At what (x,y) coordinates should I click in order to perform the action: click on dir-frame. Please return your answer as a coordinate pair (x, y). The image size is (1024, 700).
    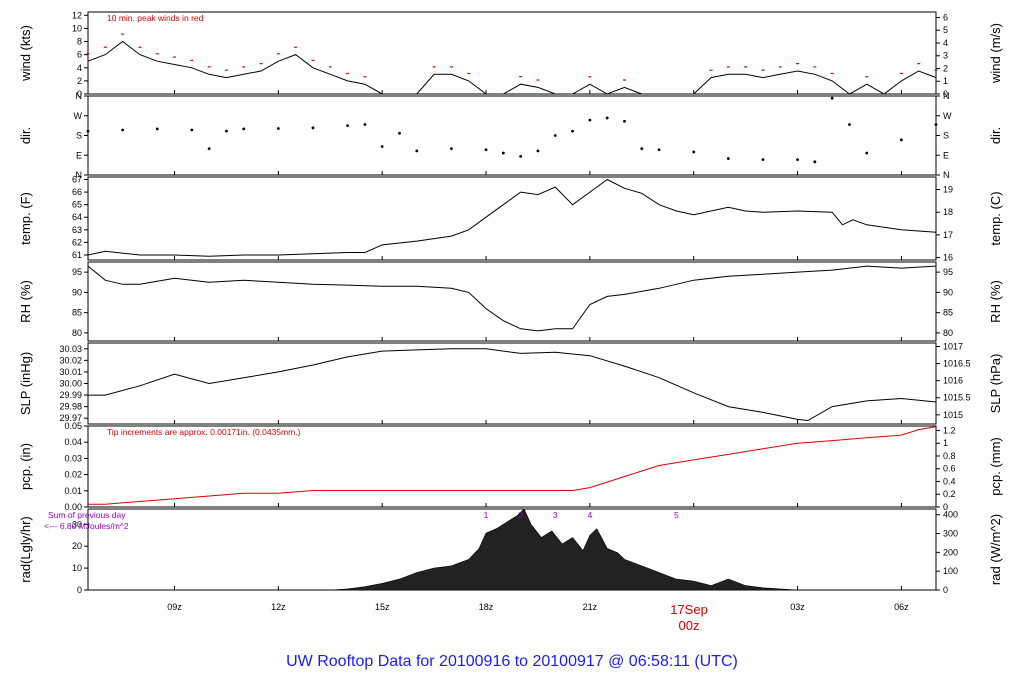
    Looking at the image, I should click on (512, 135).